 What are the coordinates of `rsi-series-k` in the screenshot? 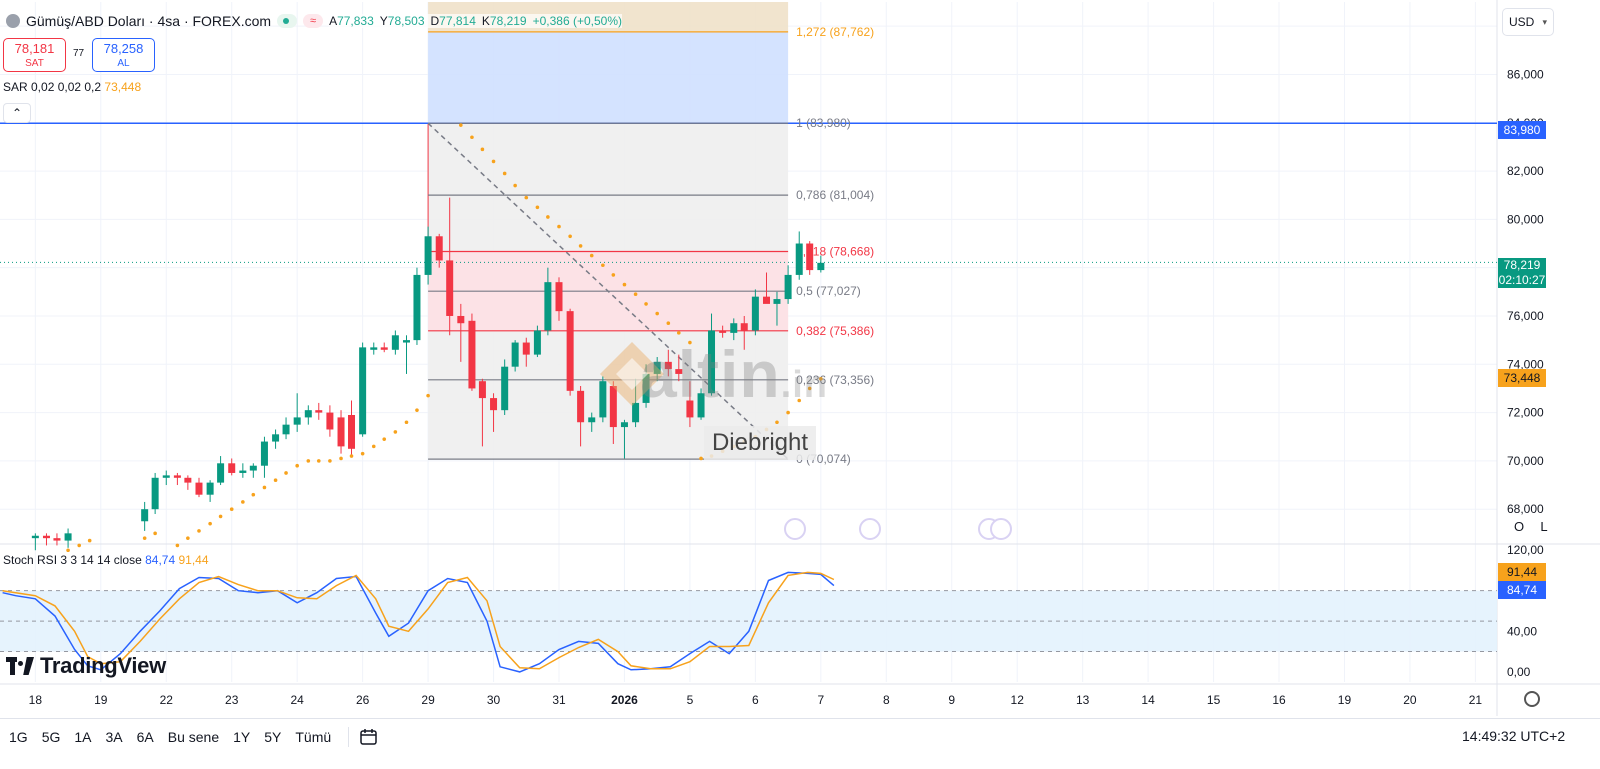 It's located at (418, 622).